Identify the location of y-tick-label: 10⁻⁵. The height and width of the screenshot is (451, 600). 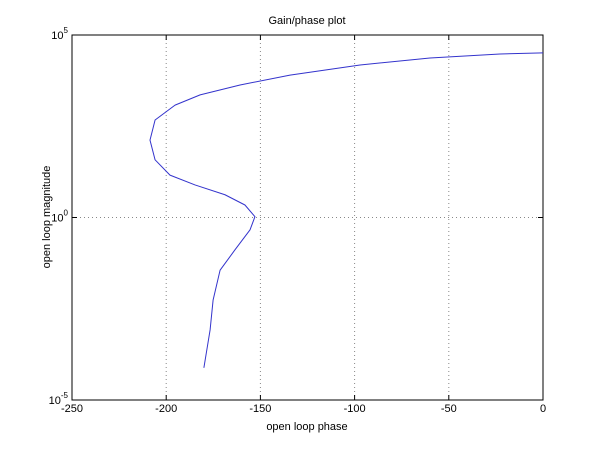
(59, 399).